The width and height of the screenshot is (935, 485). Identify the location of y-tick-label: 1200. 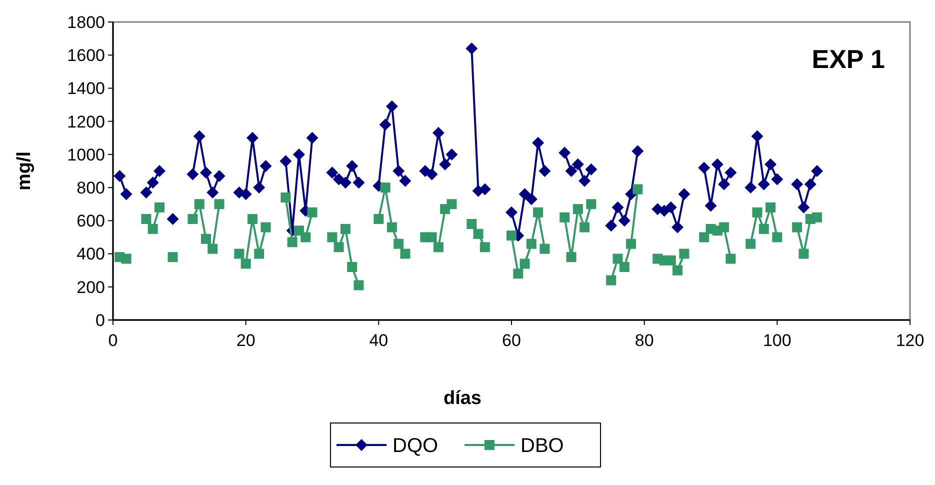
(86, 122).